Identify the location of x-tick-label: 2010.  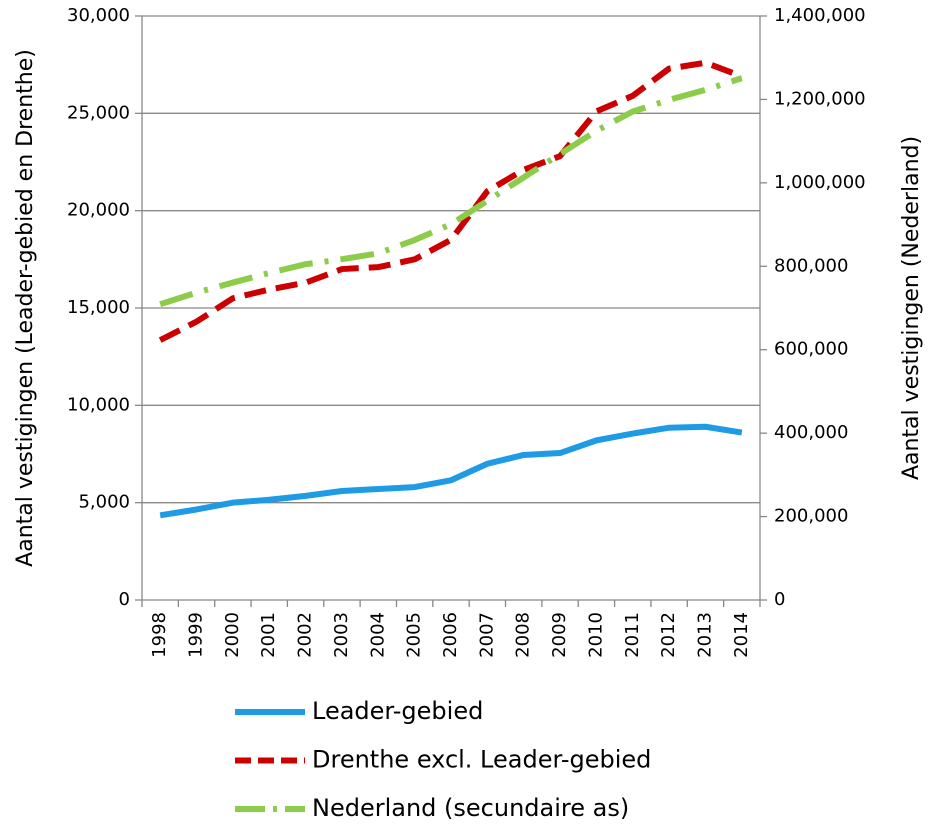
(595, 635).